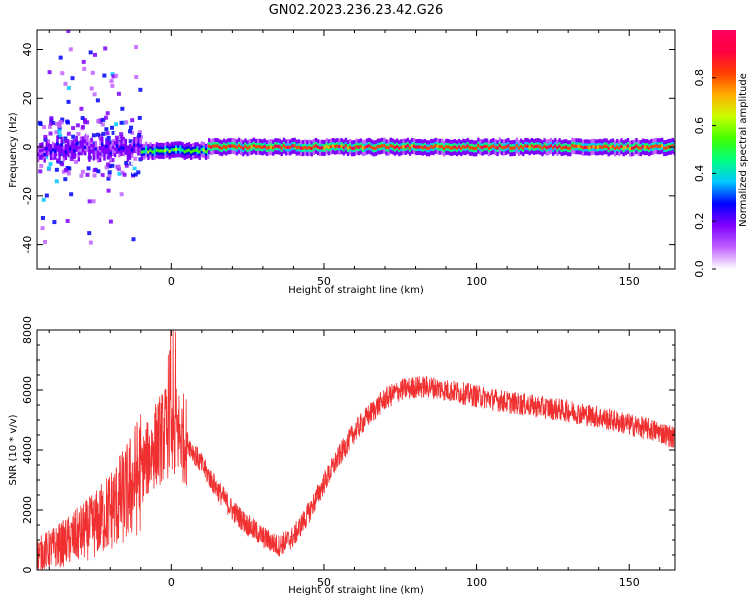  Describe the element at coordinates (476, 582) in the screenshot. I see `snr-x-tick-label: 100` at that location.